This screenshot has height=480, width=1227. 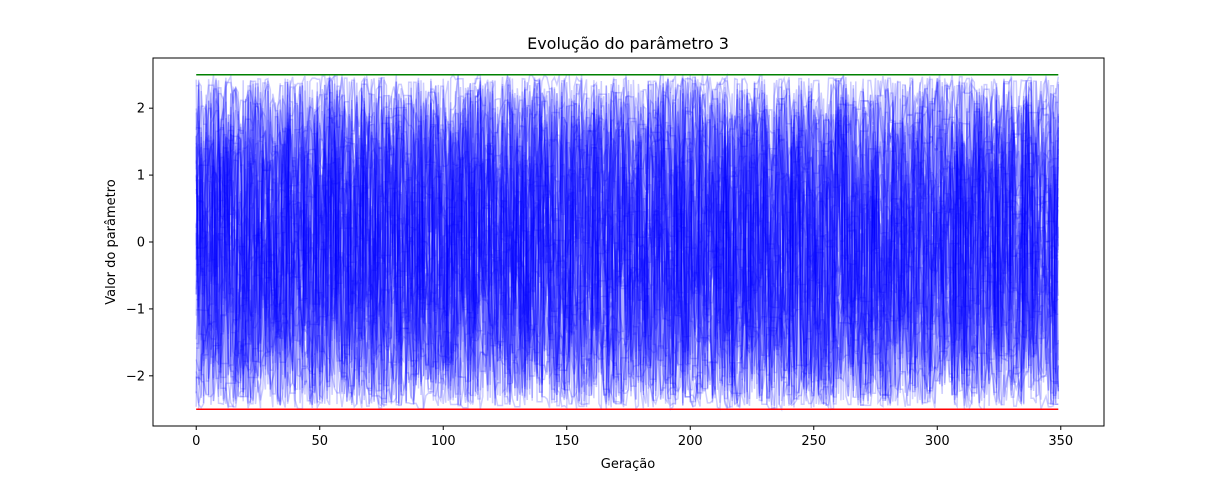 I want to click on y-tick-label: −2, so click(x=135, y=376).